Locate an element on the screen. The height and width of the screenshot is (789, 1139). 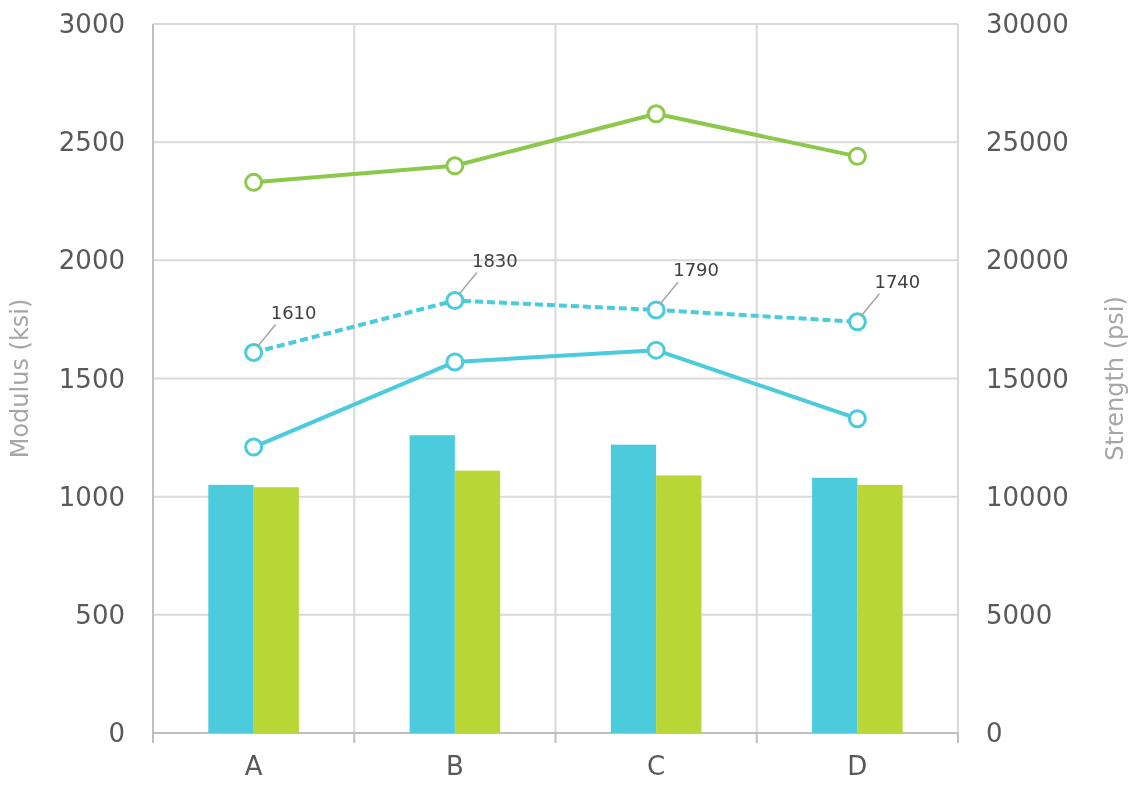
y-tick-label: 500 is located at coordinates (100, 614).